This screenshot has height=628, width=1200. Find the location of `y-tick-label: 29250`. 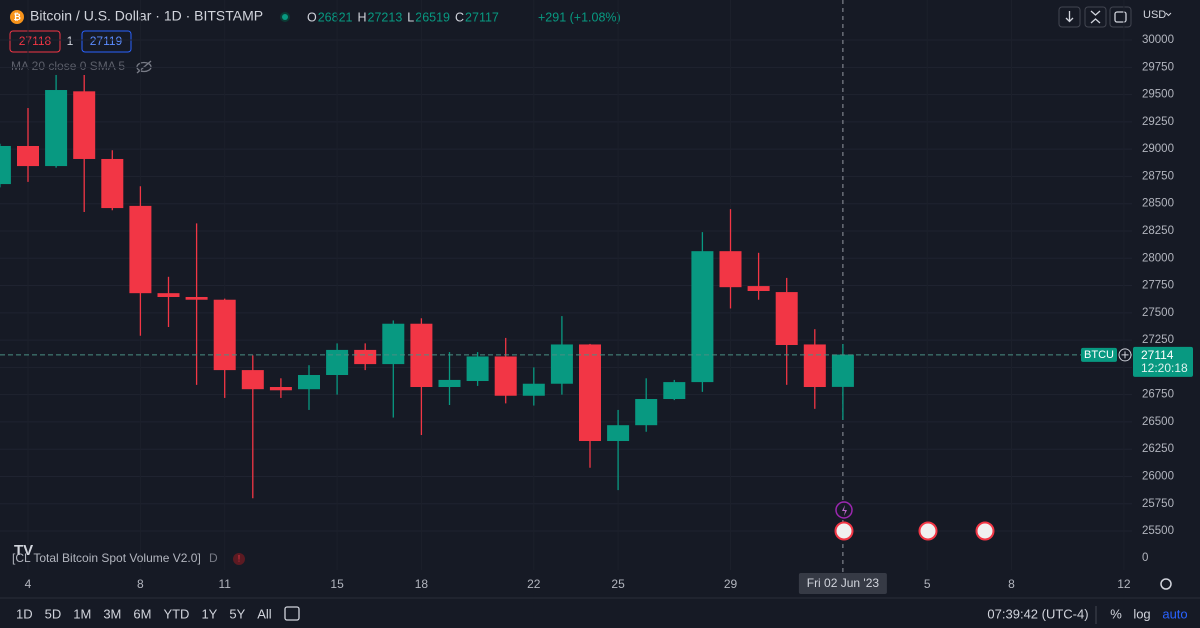

y-tick-label: 29250 is located at coordinates (1158, 122).